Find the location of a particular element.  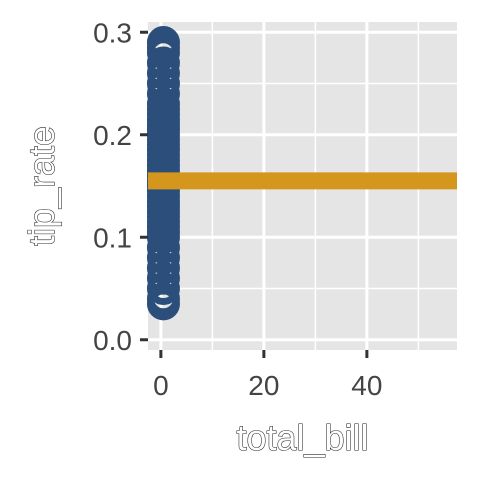

y-tick-label: 0.1 is located at coordinates (112, 237).